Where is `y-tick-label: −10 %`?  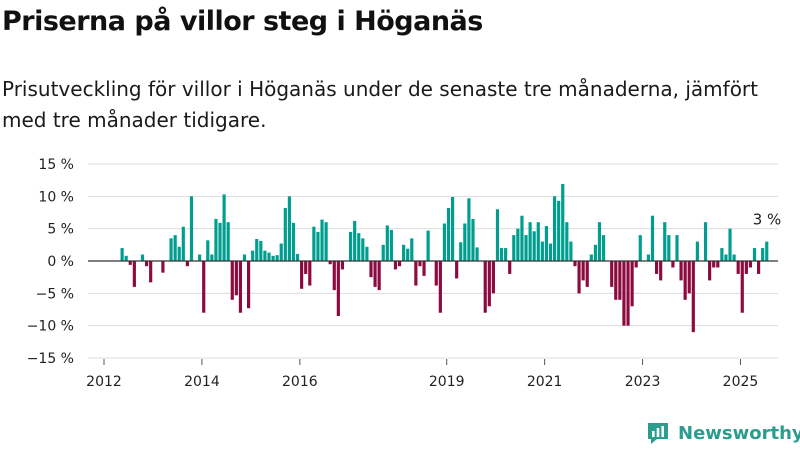 y-tick-label: −10 % is located at coordinates (50, 327).